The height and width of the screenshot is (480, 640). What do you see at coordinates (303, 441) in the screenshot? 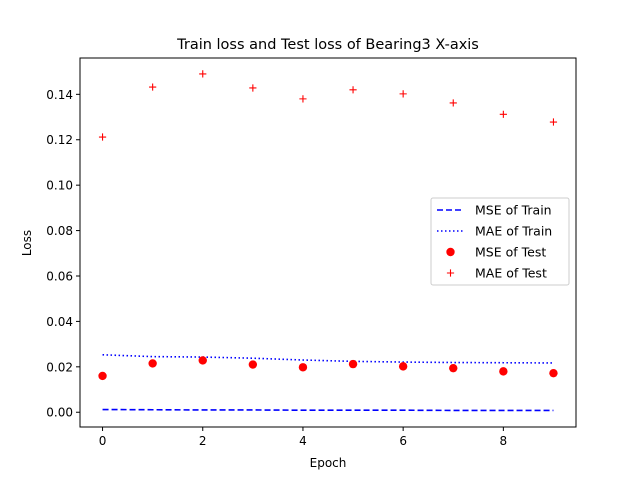
I see `x-tick-label: 4` at bounding box center [303, 441].